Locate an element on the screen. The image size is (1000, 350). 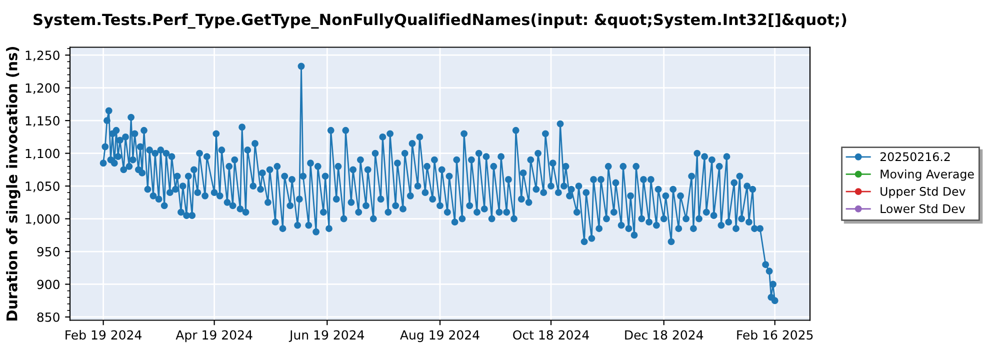
x-tick-label: Apr 19 2024 is located at coordinates (214, 336).